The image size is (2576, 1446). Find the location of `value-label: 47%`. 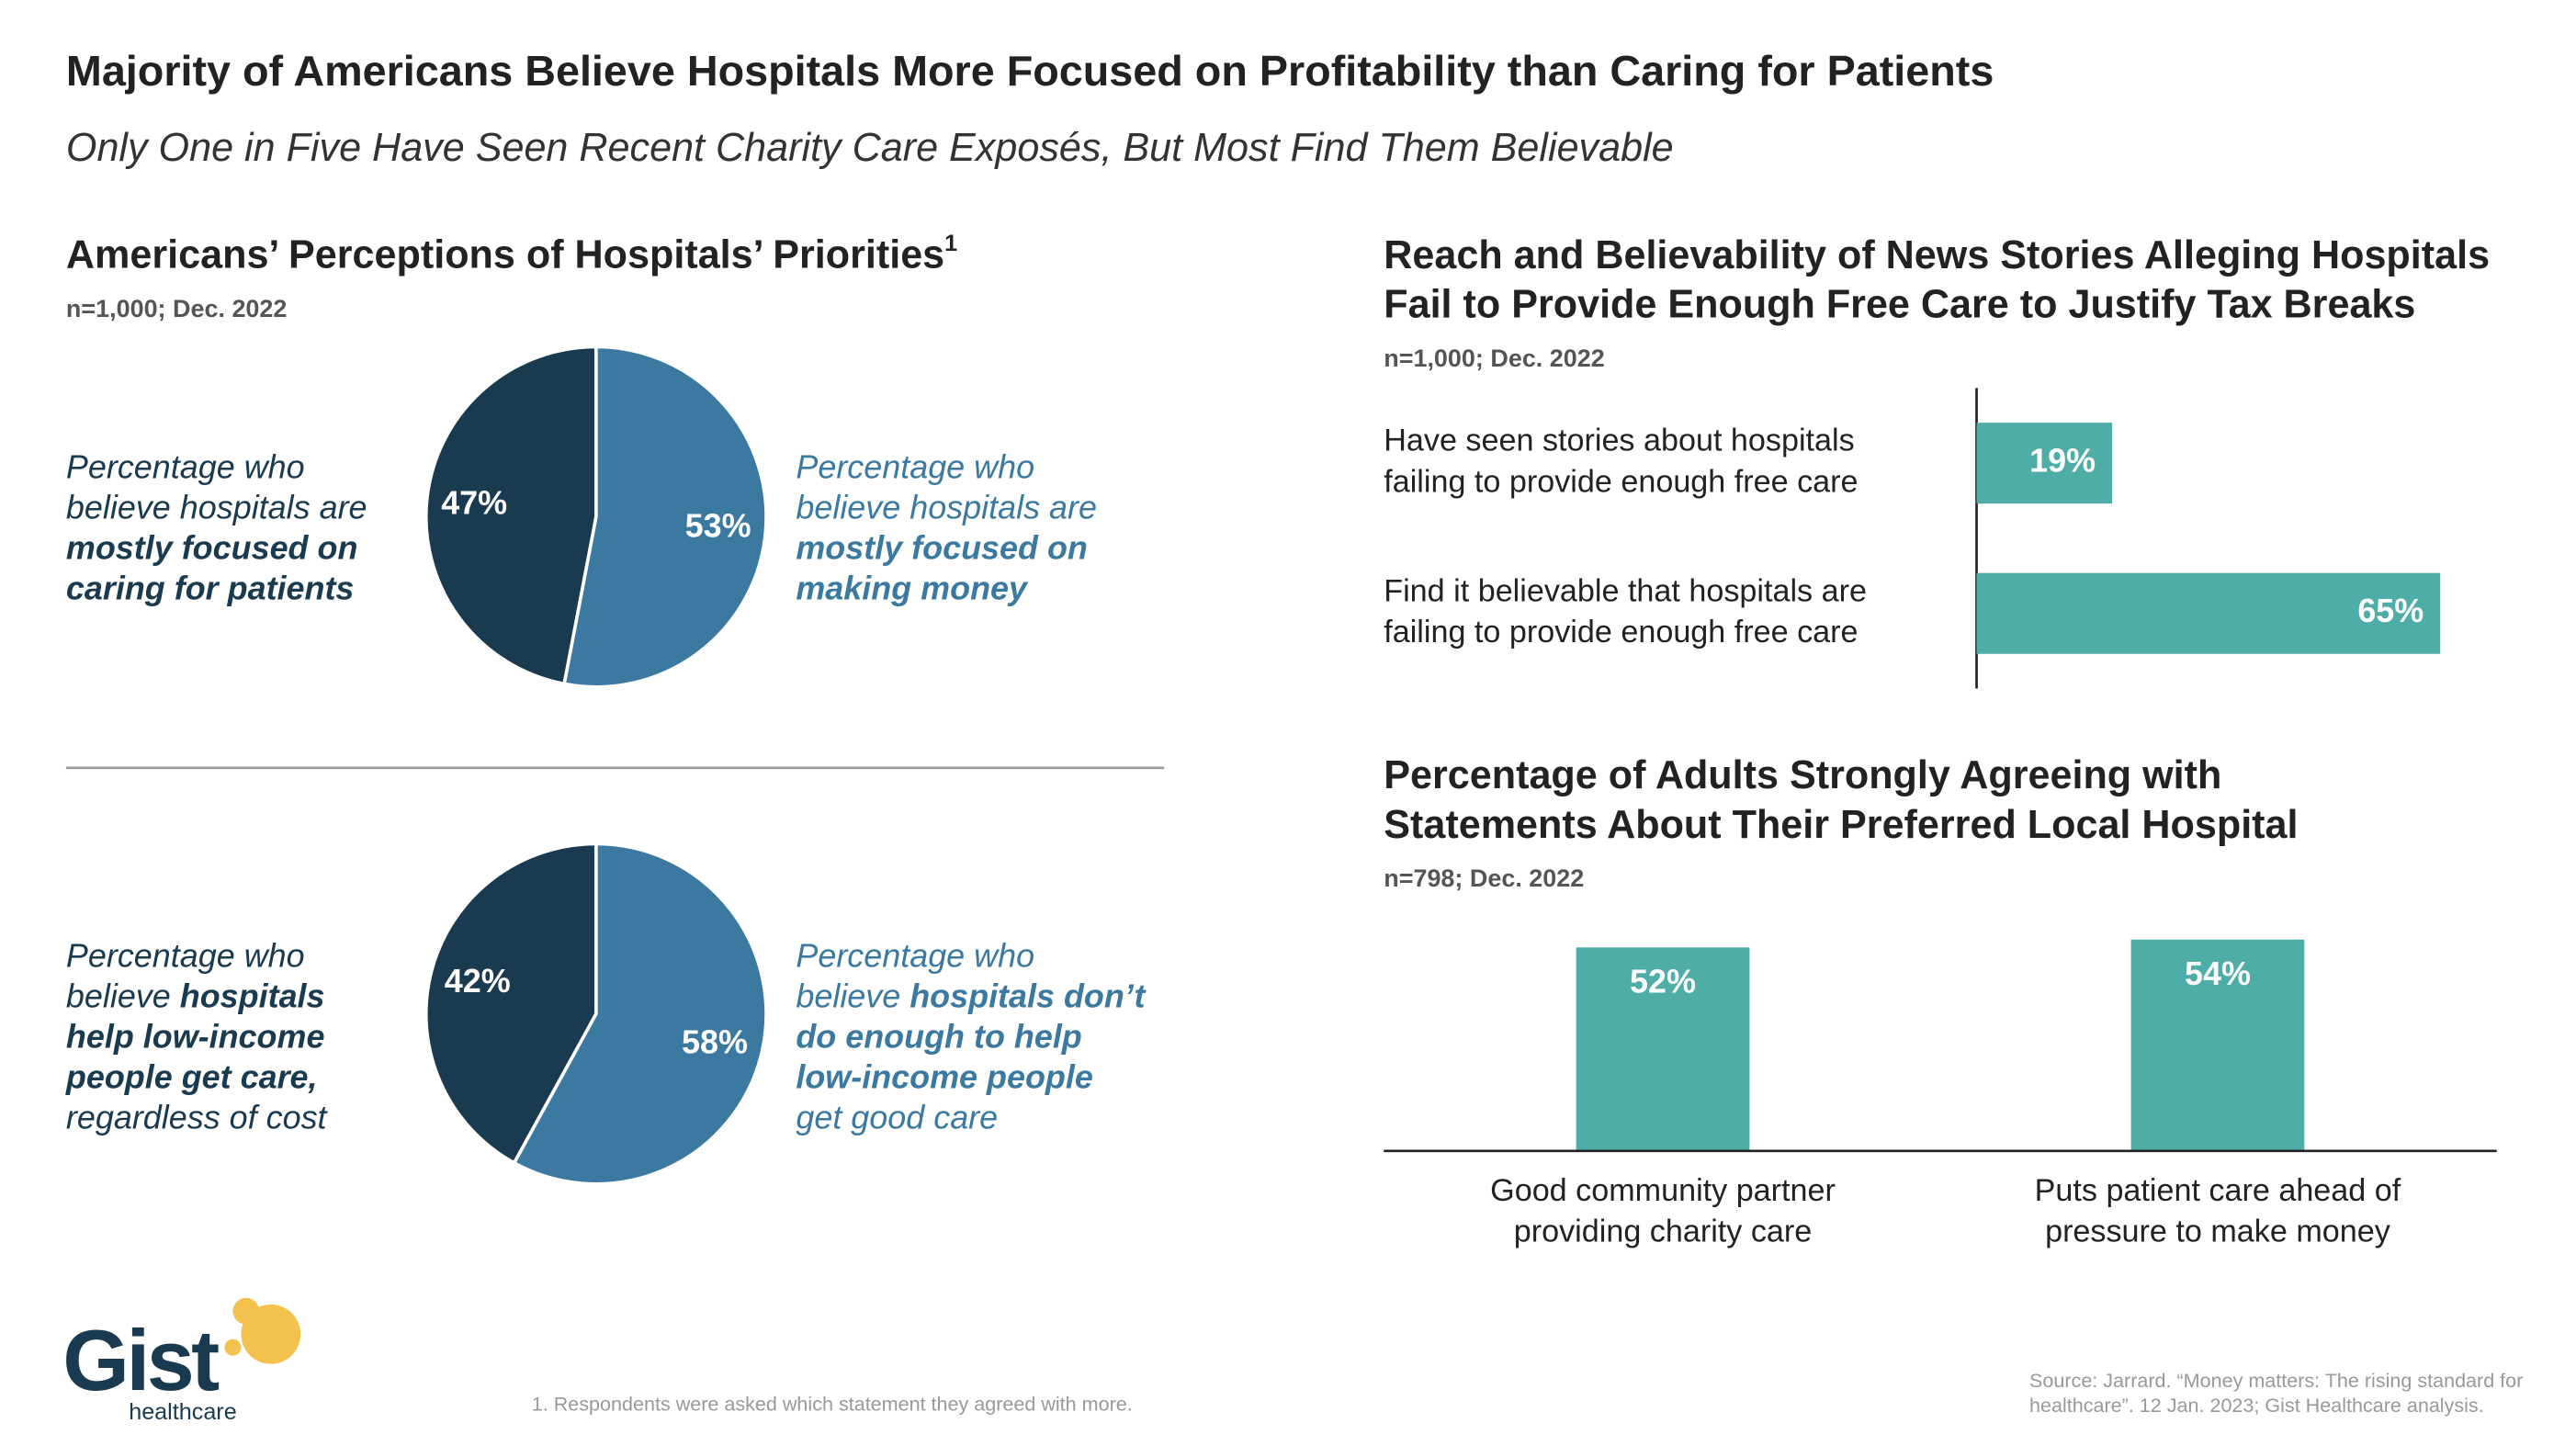

value-label: 47% is located at coordinates (474, 503).